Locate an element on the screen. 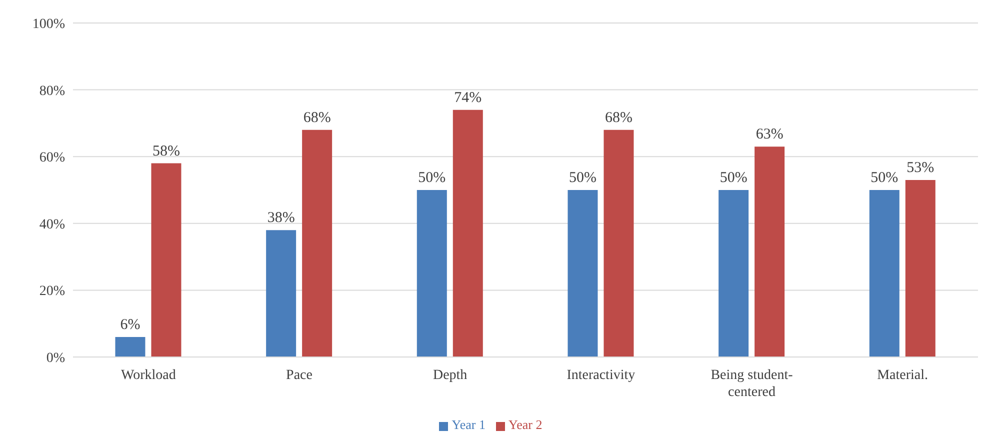 This screenshot has width=997, height=443. x-tick-label: Workload is located at coordinates (148, 375).